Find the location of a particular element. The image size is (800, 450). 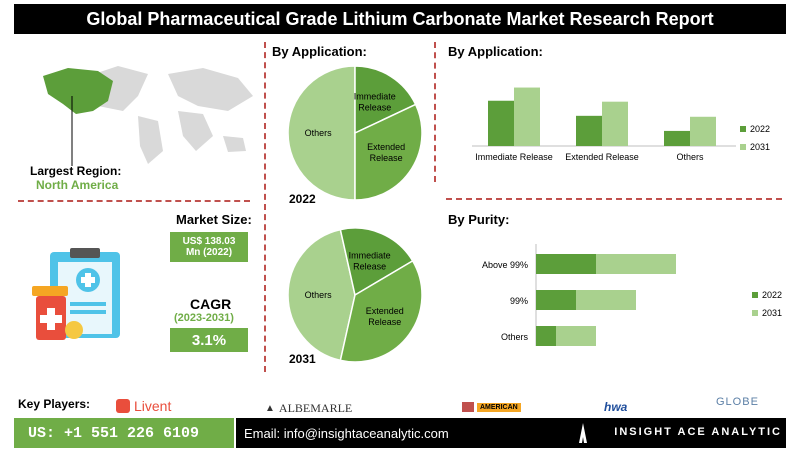

market-size-line2: Mn (2022) is located at coordinates (209, 252).